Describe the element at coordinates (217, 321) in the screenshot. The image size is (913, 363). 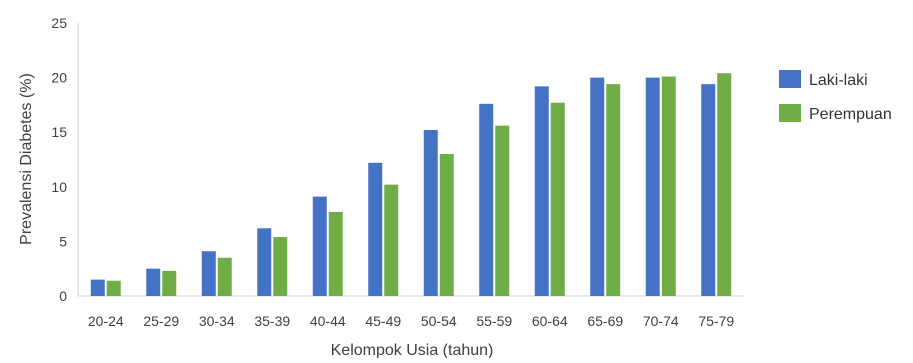
I see `x-tick-label: 30-34` at that location.